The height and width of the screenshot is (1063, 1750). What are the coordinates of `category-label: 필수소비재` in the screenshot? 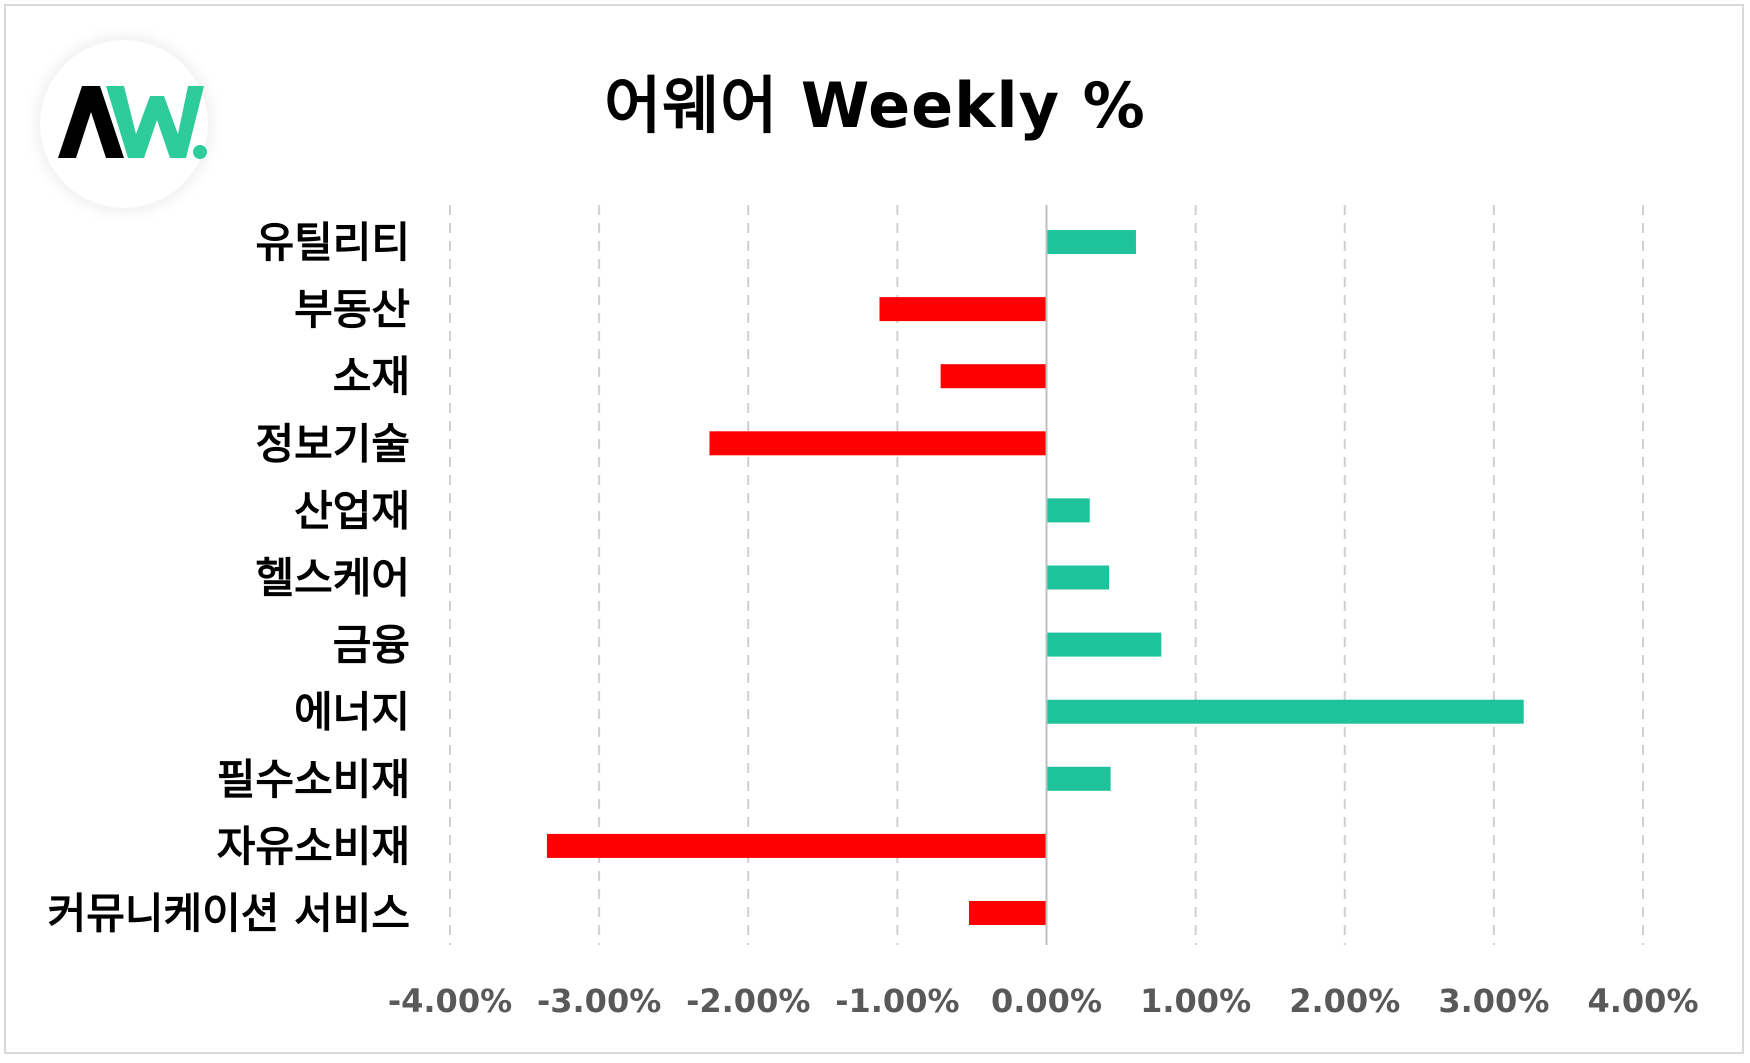 It's located at (313, 779).